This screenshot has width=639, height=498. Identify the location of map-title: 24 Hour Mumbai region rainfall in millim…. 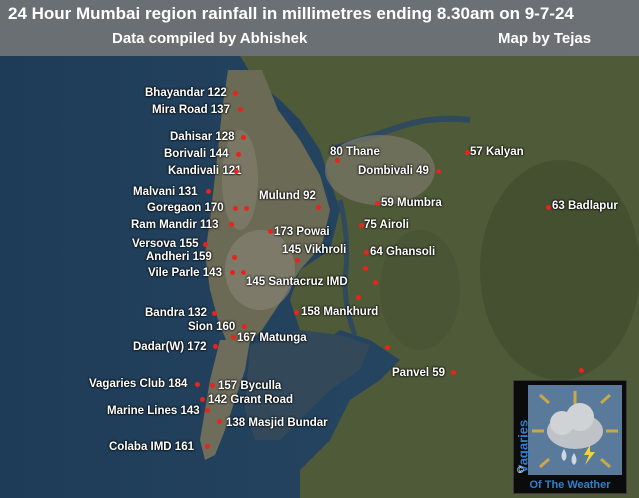
(291, 13).